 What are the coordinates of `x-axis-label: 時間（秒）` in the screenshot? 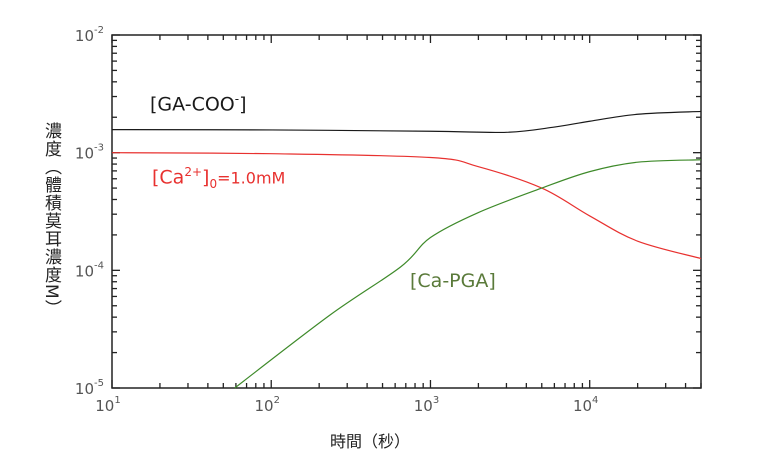 It's located at (370, 441).